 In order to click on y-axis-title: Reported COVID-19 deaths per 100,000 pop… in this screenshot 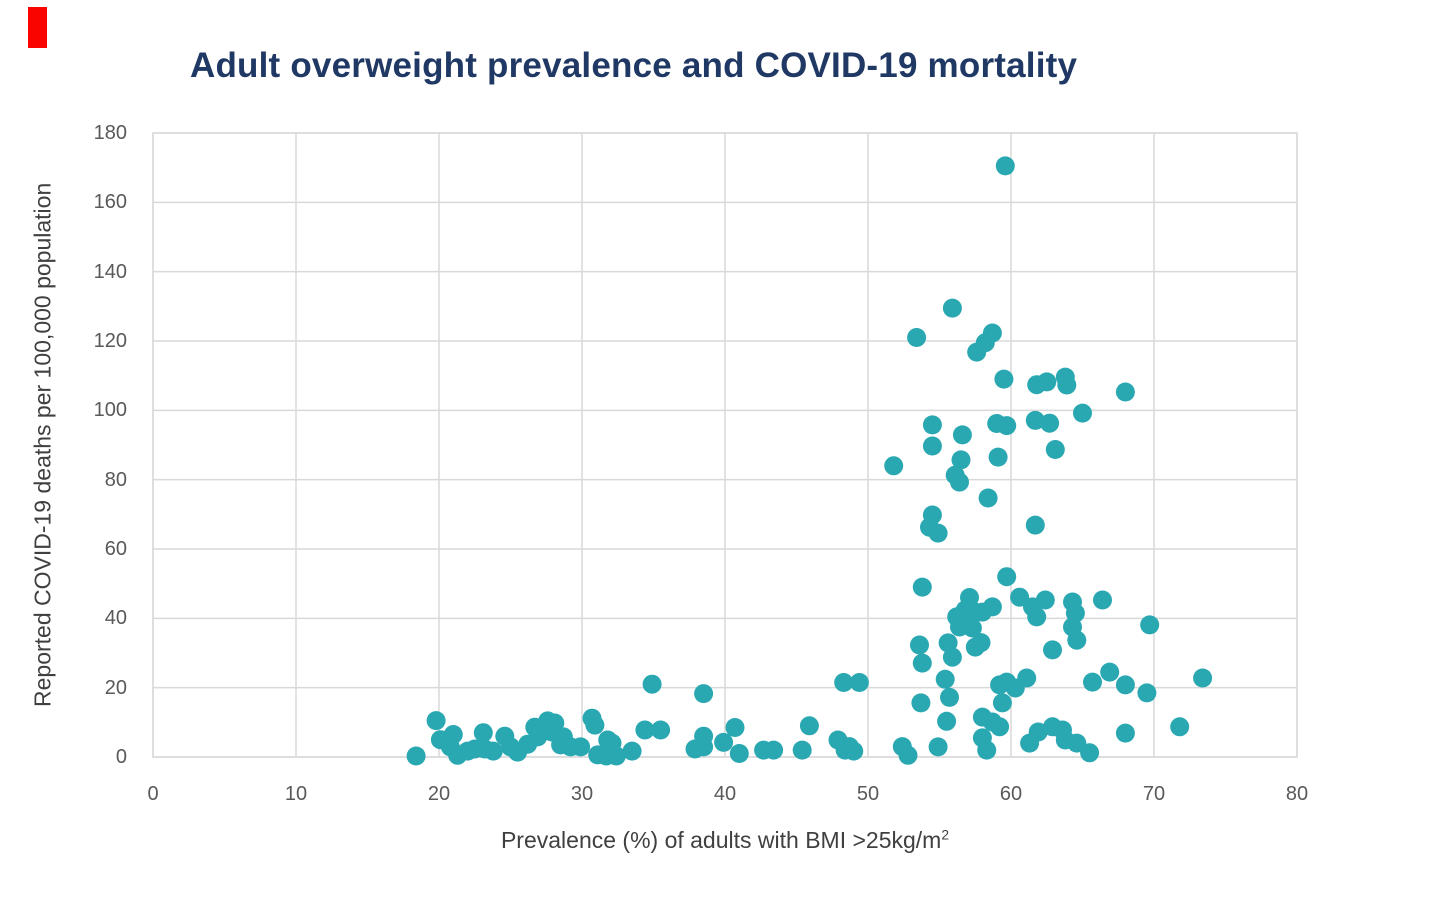, I will do `click(42, 445)`.